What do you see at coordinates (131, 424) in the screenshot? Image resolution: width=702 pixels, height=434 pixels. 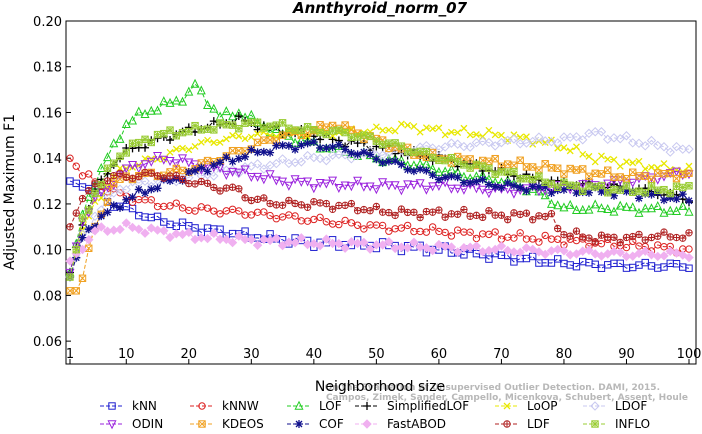 I see `legend-item-odin: ODIN` at bounding box center [131, 424].